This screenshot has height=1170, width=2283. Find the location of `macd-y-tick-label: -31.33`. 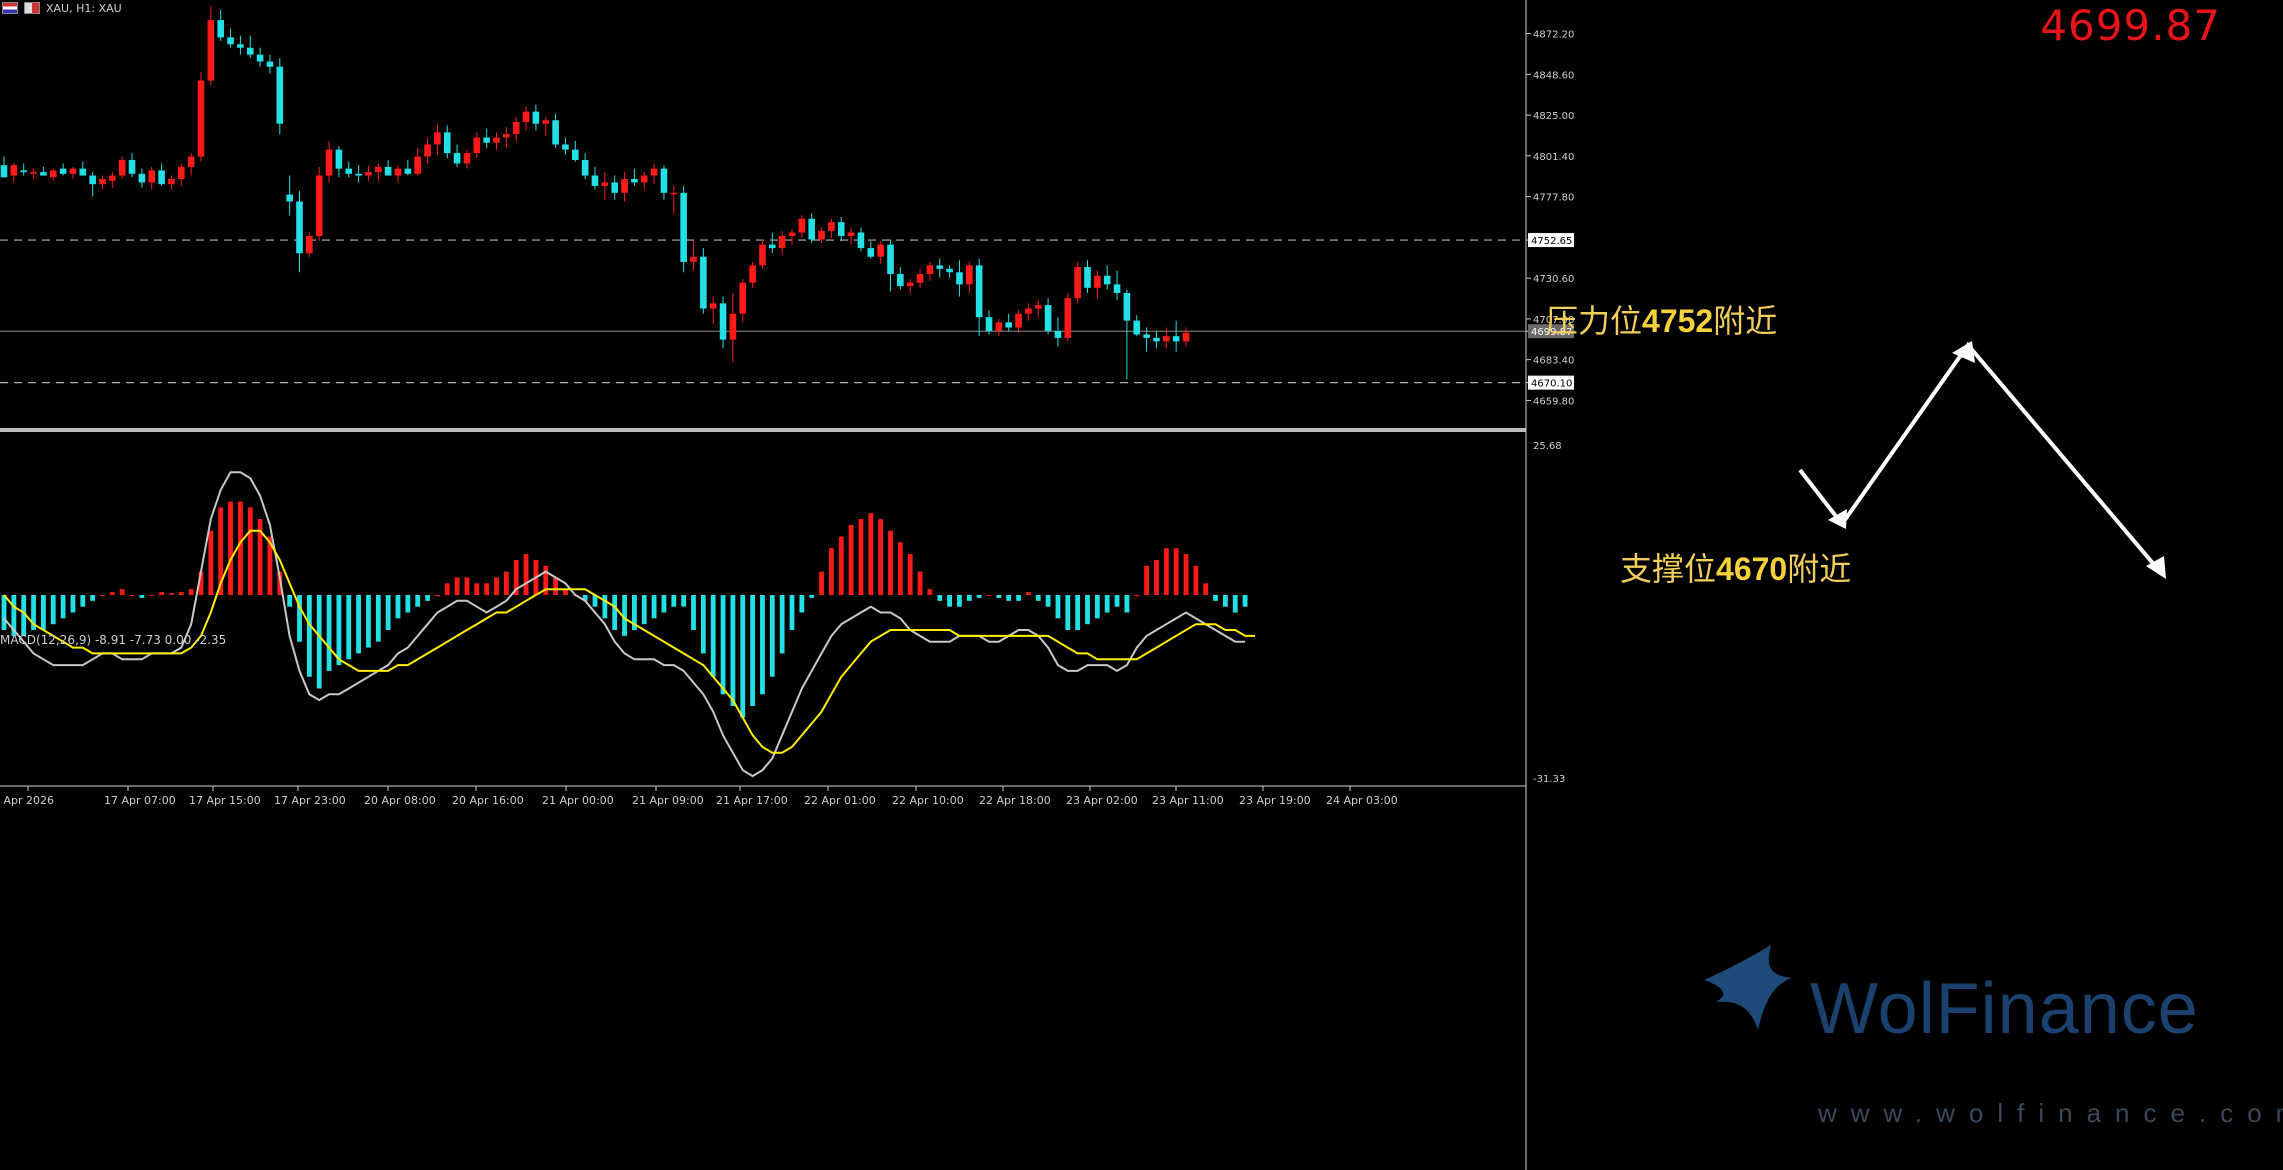

macd-y-tick-label: -31.33 is located at coordinates (1549, 779).